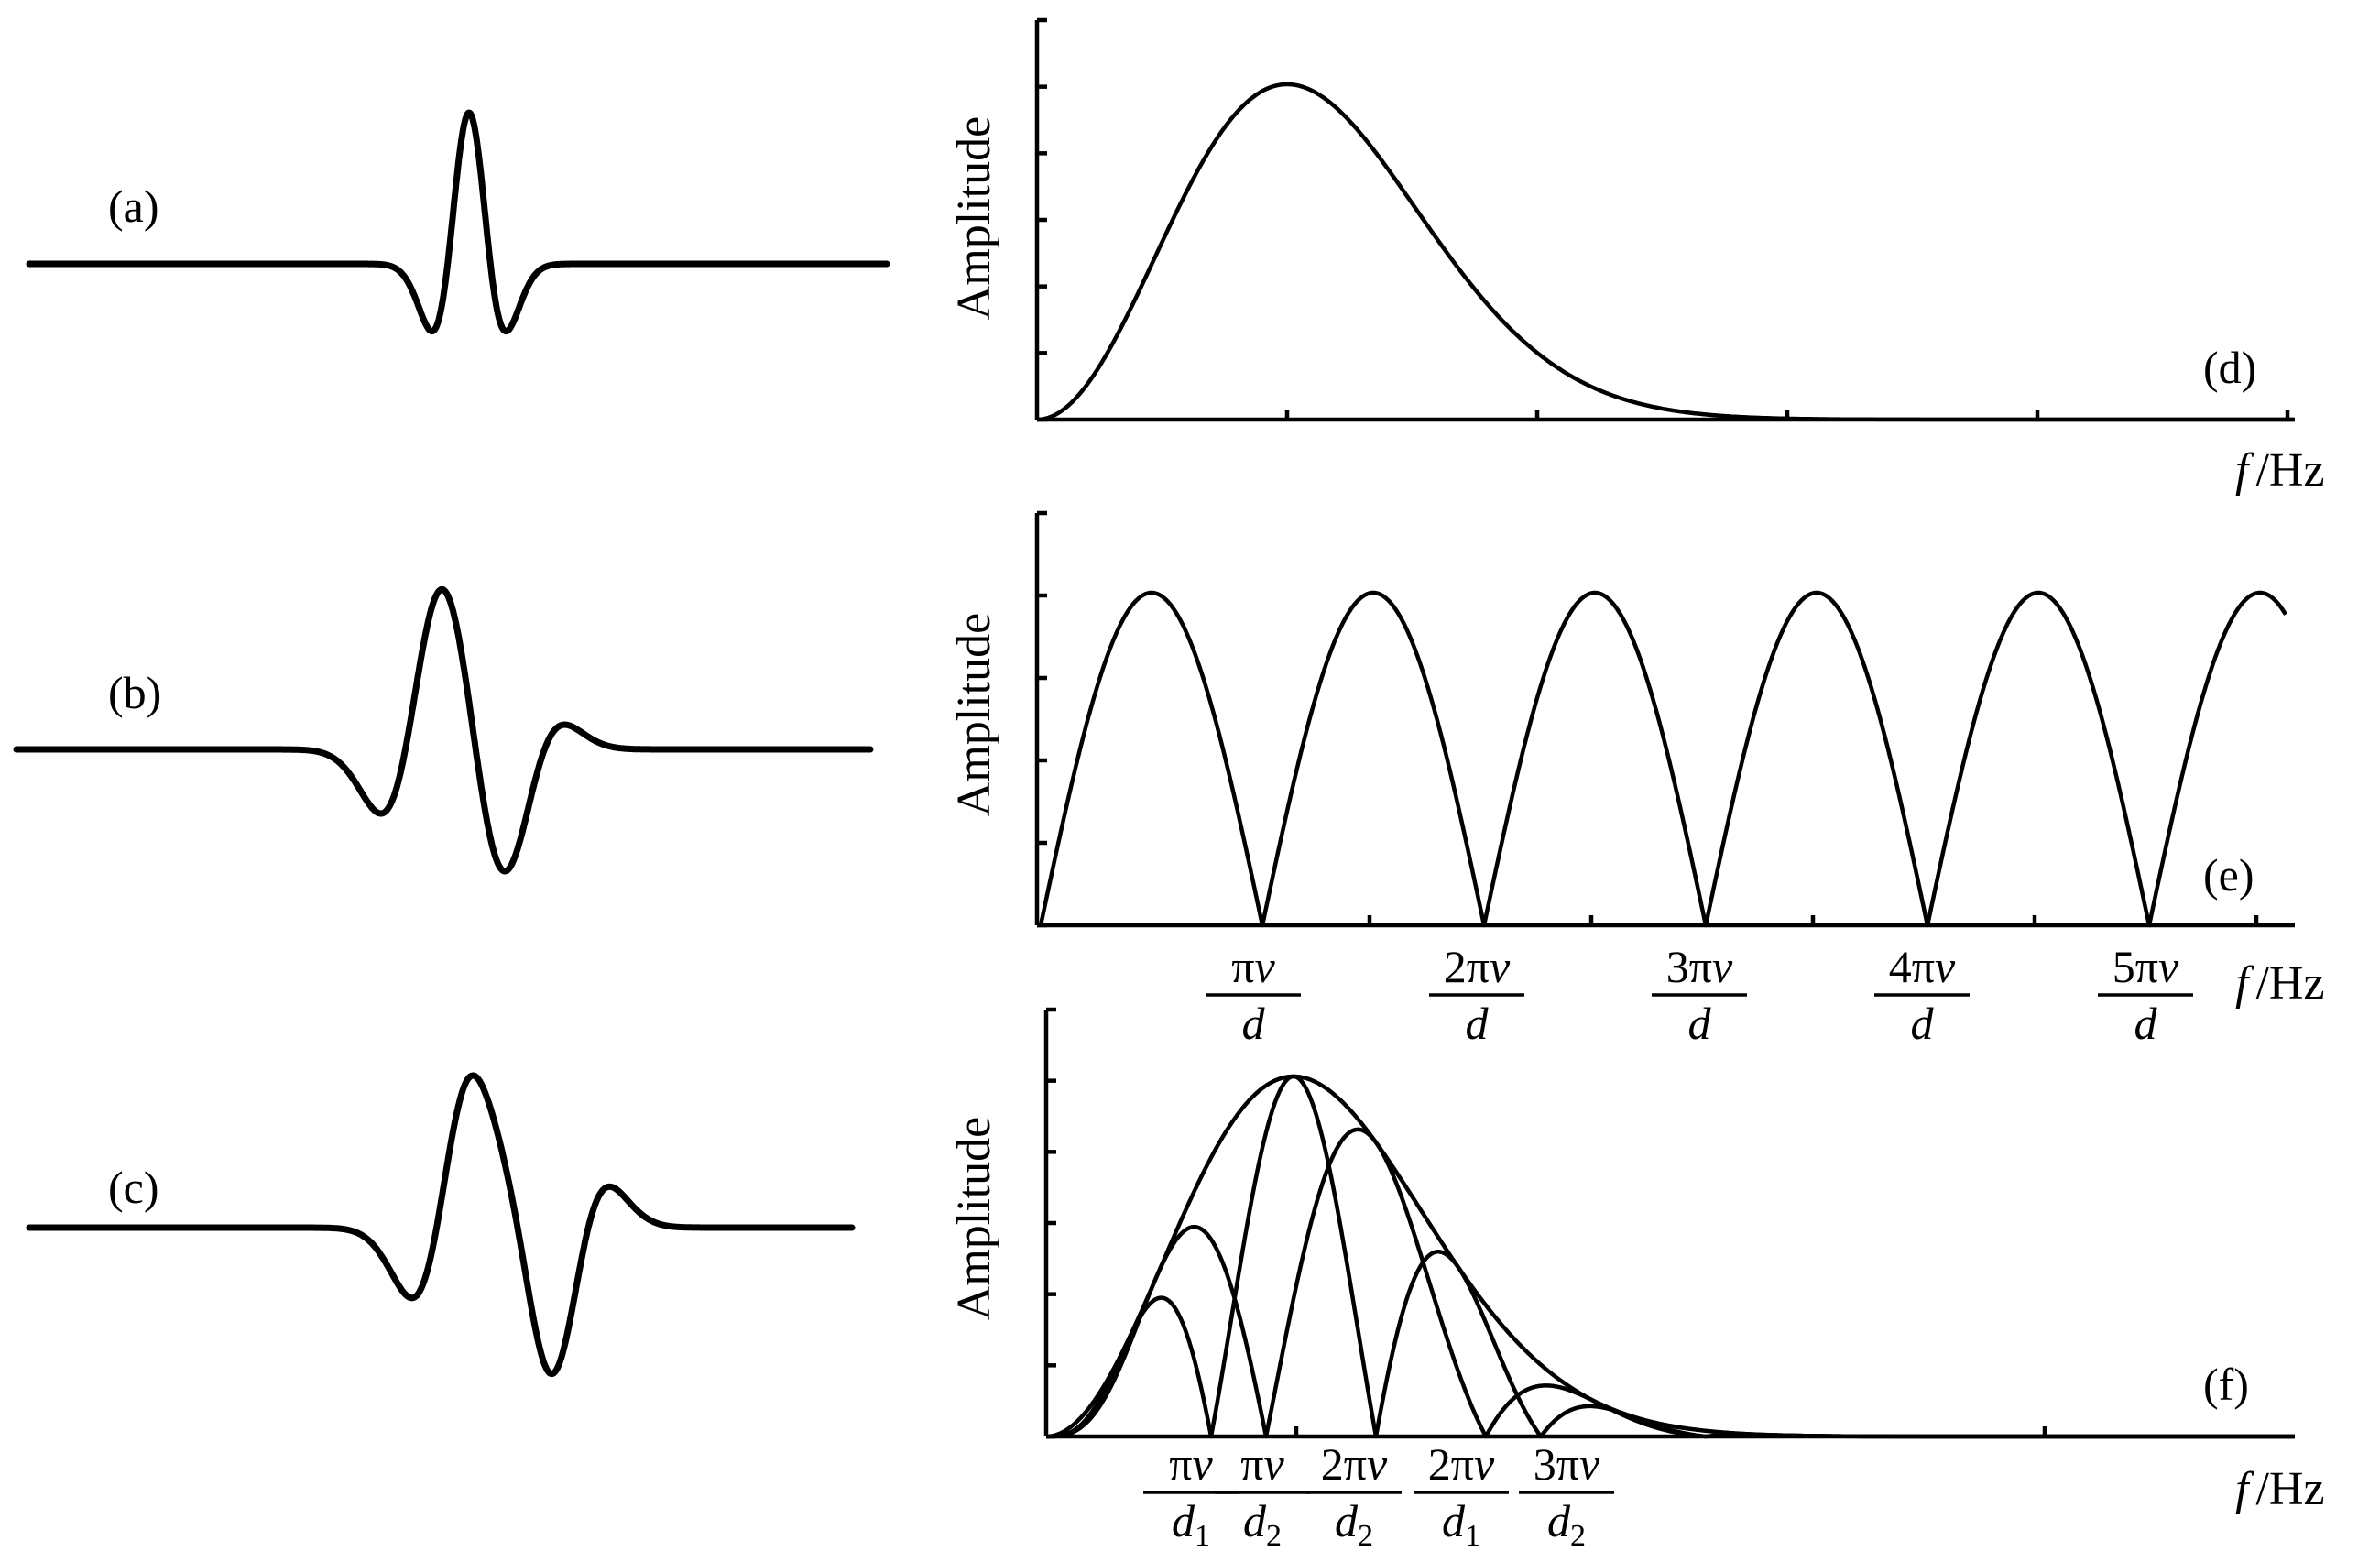  I want to click on panel-f-axes, so click(1669, 1223).